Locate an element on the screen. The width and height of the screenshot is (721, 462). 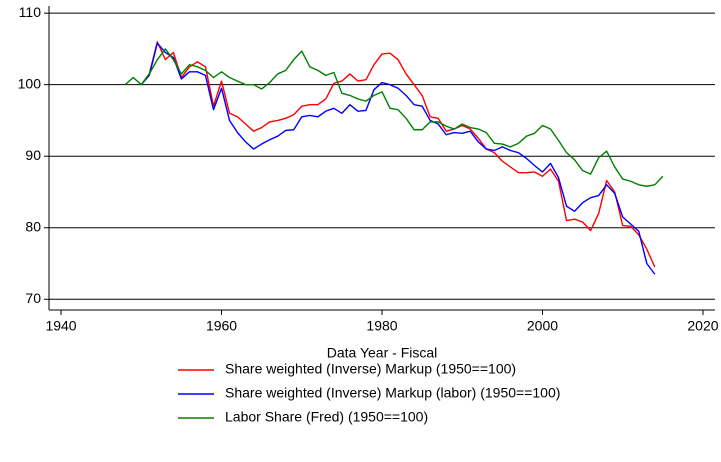
y-tick-label: 110 is located at coordinates (30, 12).